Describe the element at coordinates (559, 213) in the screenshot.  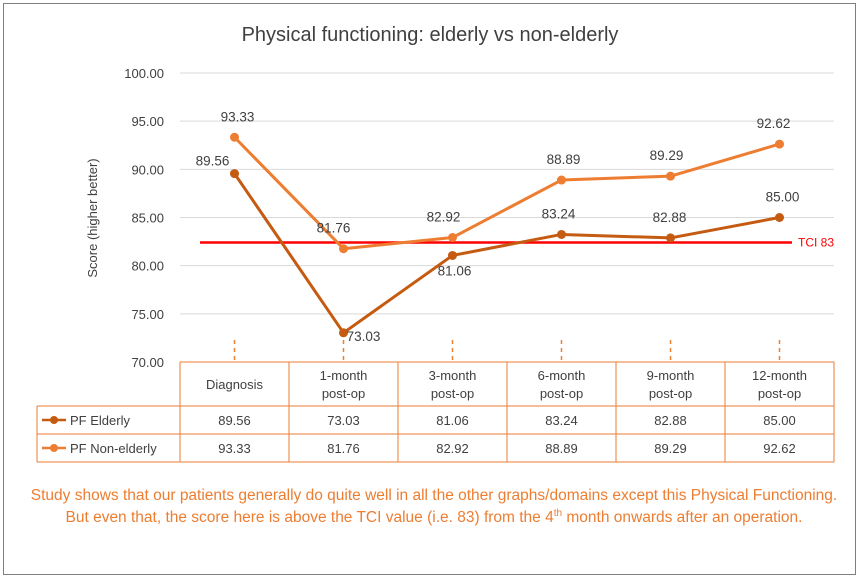
I see `data-label: 83.24` at that location.